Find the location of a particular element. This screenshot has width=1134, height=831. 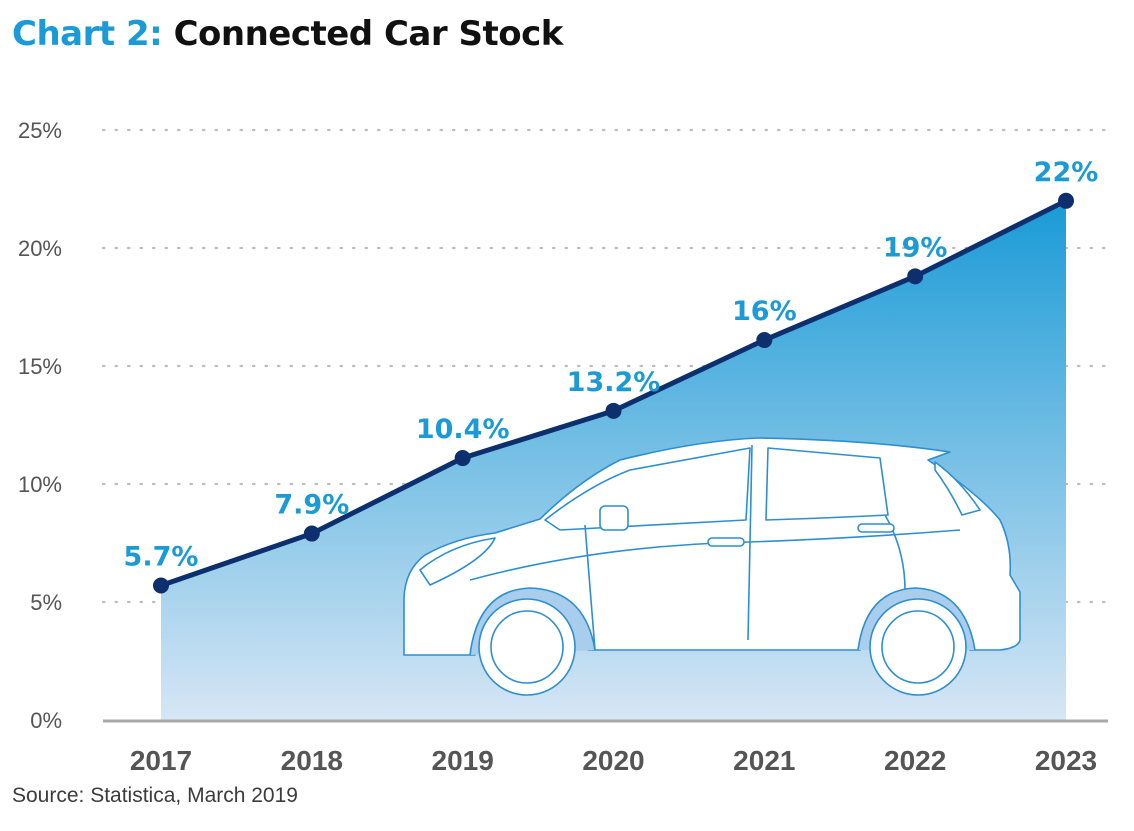

y-tick-label: 20% is located at coordinates (40, 248).